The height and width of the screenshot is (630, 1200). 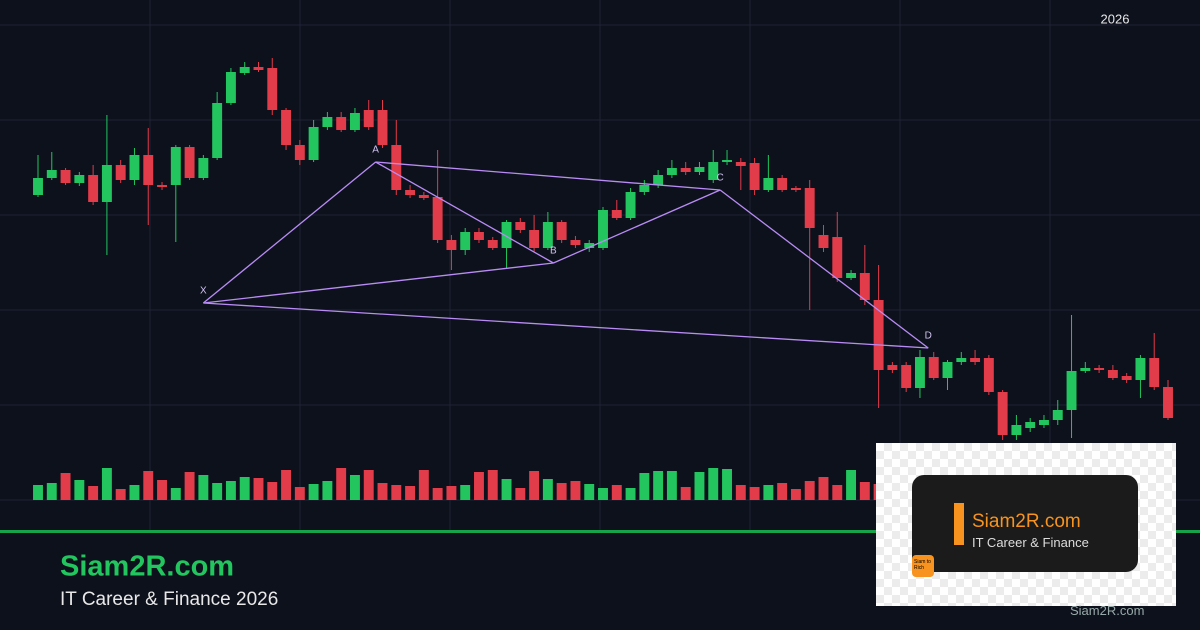 What do you see at coordinates (375, 150) in the screenshot?
I see `pattern-label: A` at bounding box center [375, 150].